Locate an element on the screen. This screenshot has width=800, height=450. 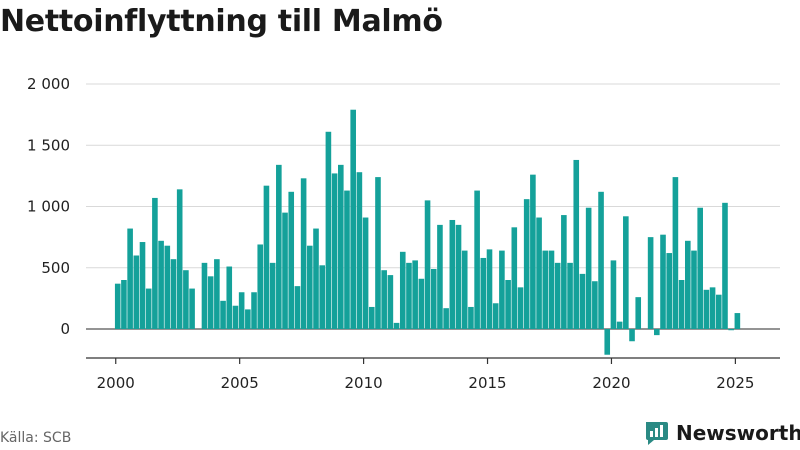
y-tick-label: 500 is located at coordinates (55, 268).